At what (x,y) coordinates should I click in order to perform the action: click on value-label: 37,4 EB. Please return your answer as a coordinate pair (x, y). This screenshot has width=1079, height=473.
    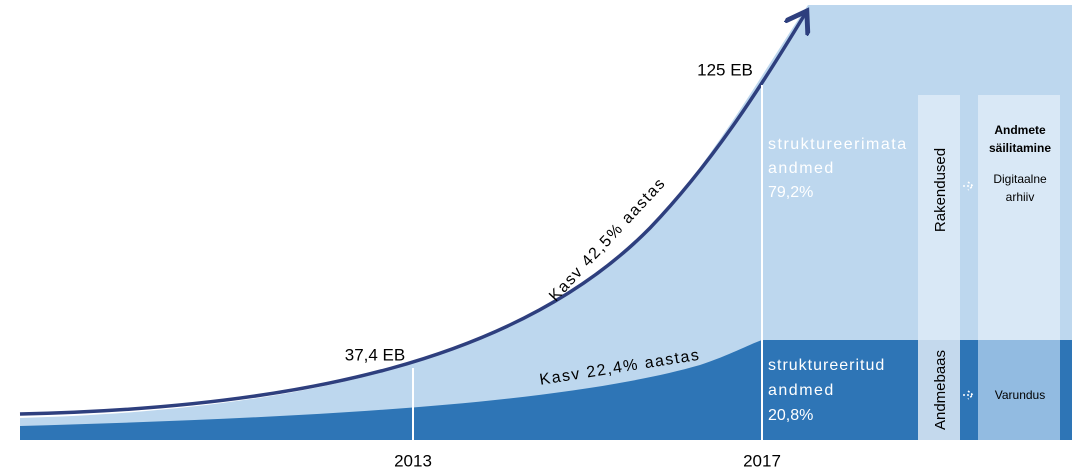
    Looking at the image, I should click on (375, 354).